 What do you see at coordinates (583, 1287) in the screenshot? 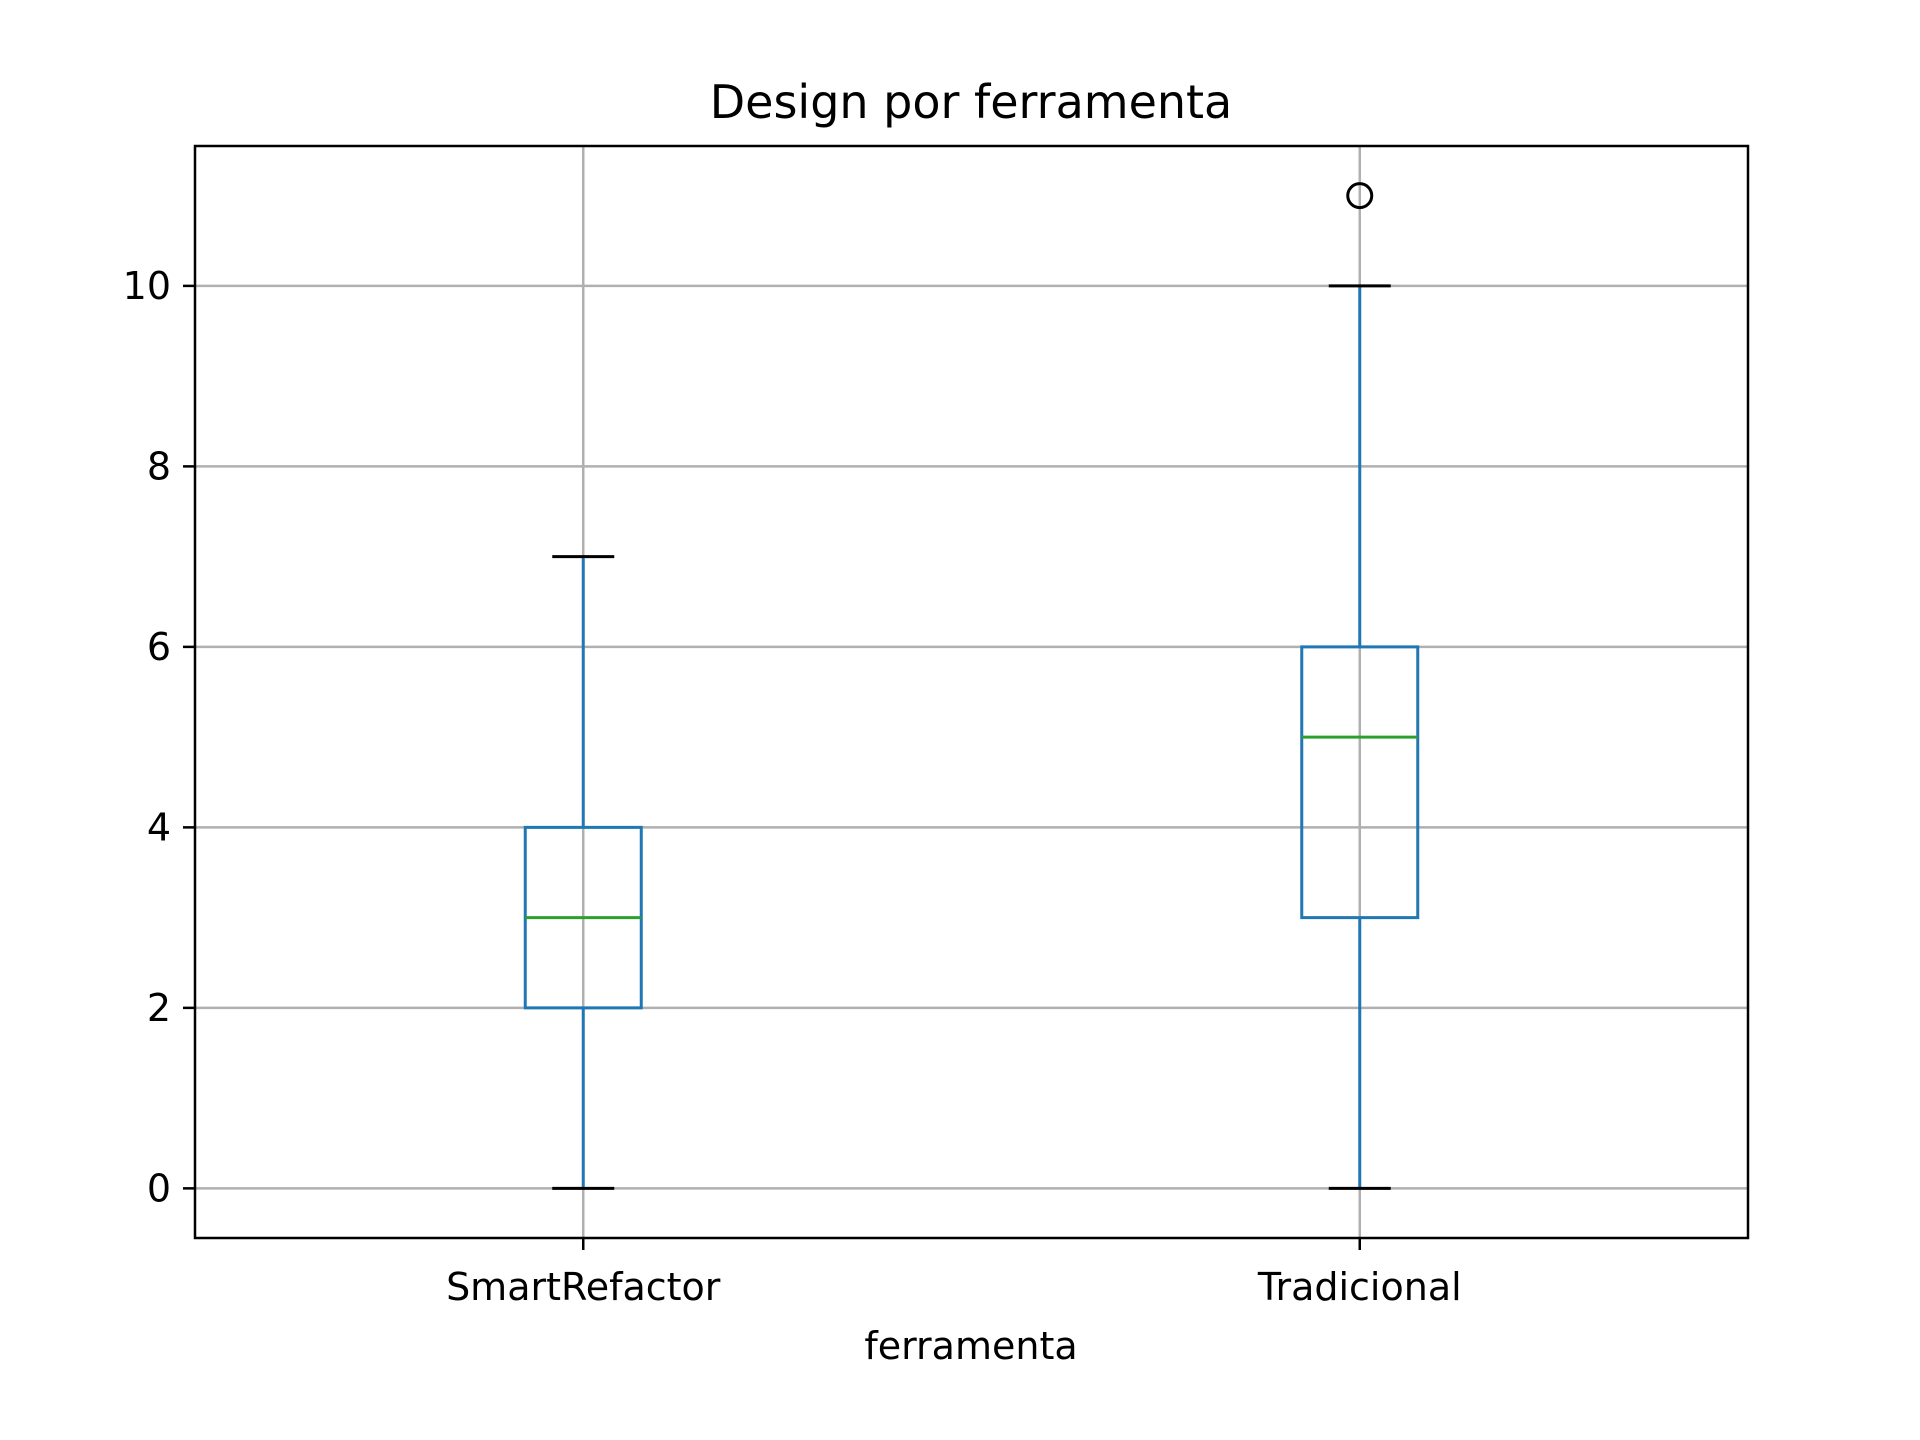
I see `x-tick-label: SmartRefactor` at bounding box center [583, 1287].